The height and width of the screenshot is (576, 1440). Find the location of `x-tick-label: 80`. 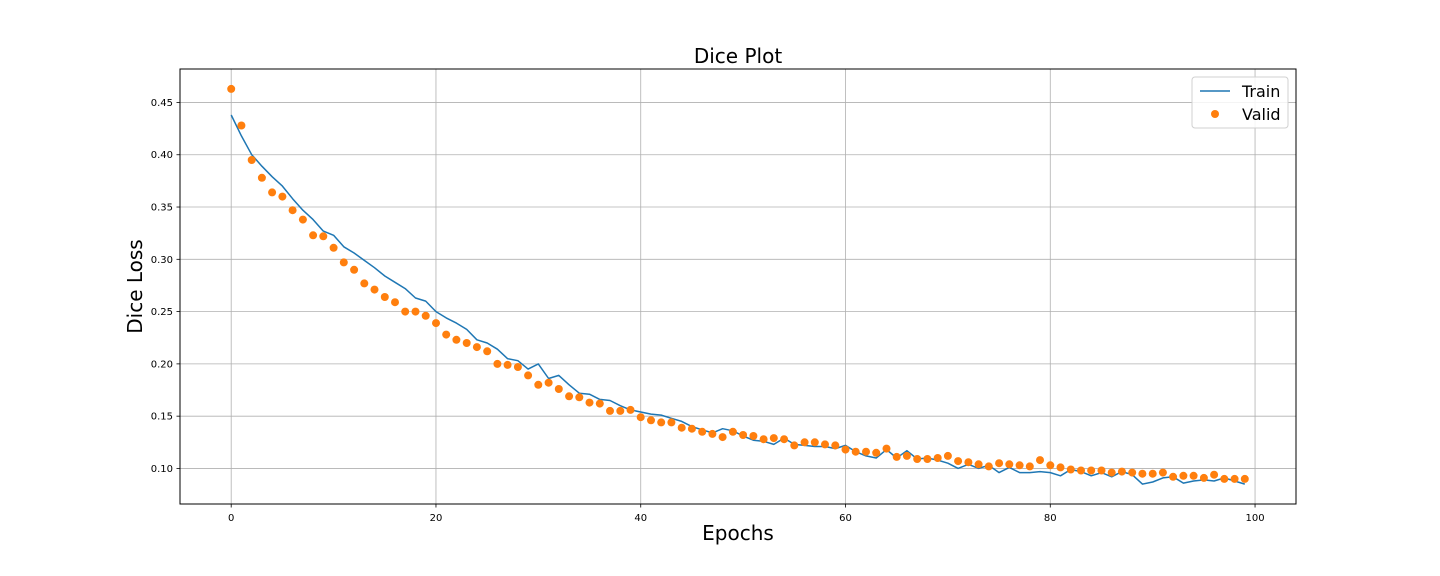

x-tick-label: 80 is located at coordinates (1050, 518).